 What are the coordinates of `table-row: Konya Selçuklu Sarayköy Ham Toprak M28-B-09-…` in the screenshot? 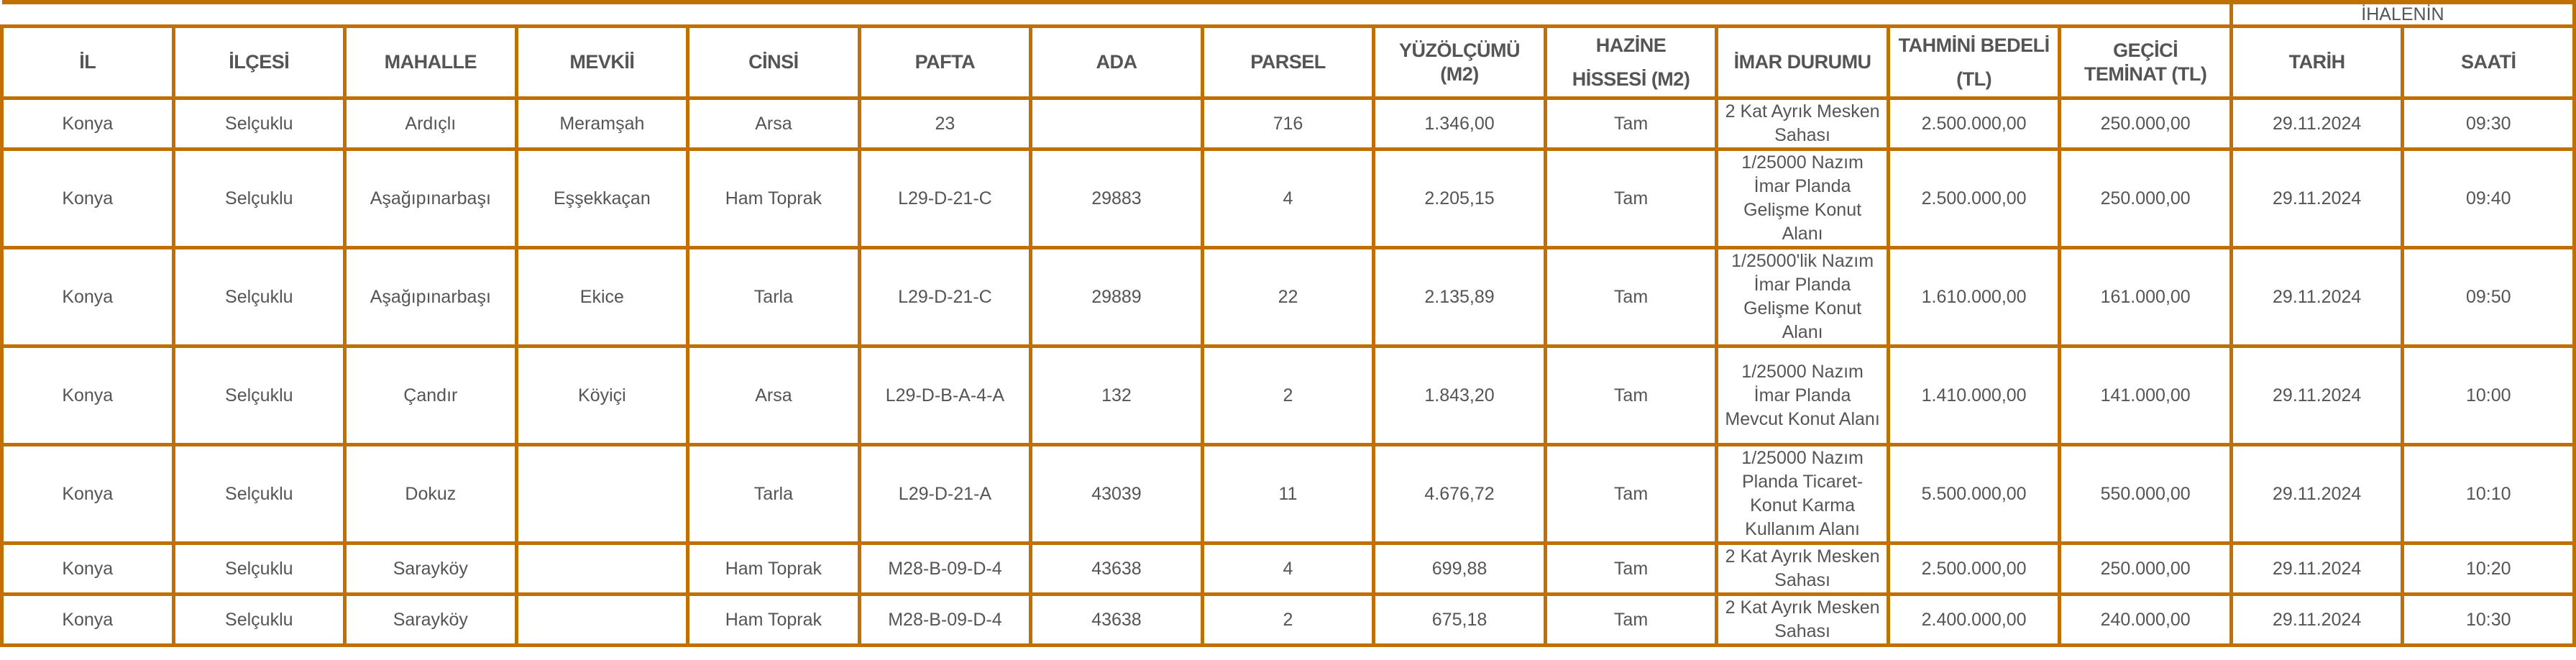 It's located at (1288, 619).